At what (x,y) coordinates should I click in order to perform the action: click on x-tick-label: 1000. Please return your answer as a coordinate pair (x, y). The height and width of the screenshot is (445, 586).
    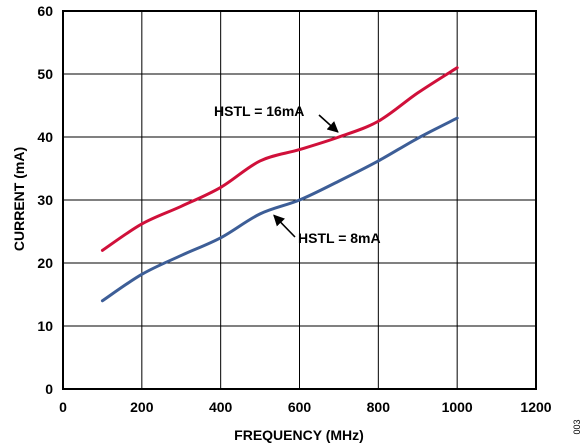
    Looking at the image, I should click on (457, 407).